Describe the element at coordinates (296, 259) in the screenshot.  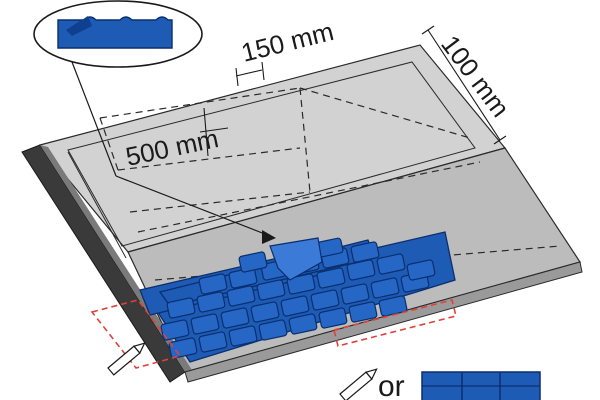
I see `lifted-shingle` at that location.